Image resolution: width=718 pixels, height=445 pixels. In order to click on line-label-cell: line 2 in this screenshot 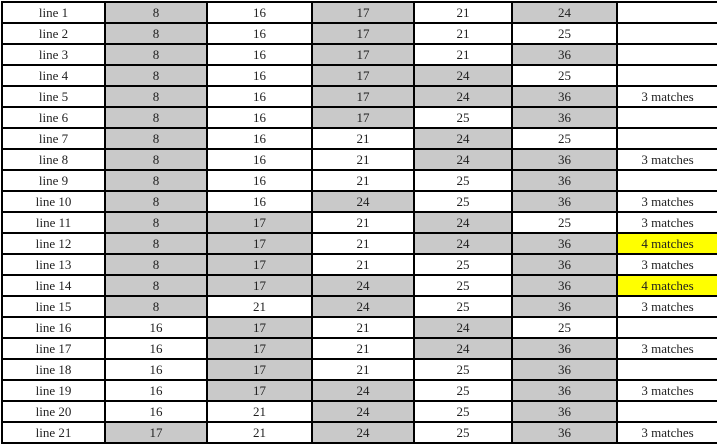, I will do `click(53, 33)`.